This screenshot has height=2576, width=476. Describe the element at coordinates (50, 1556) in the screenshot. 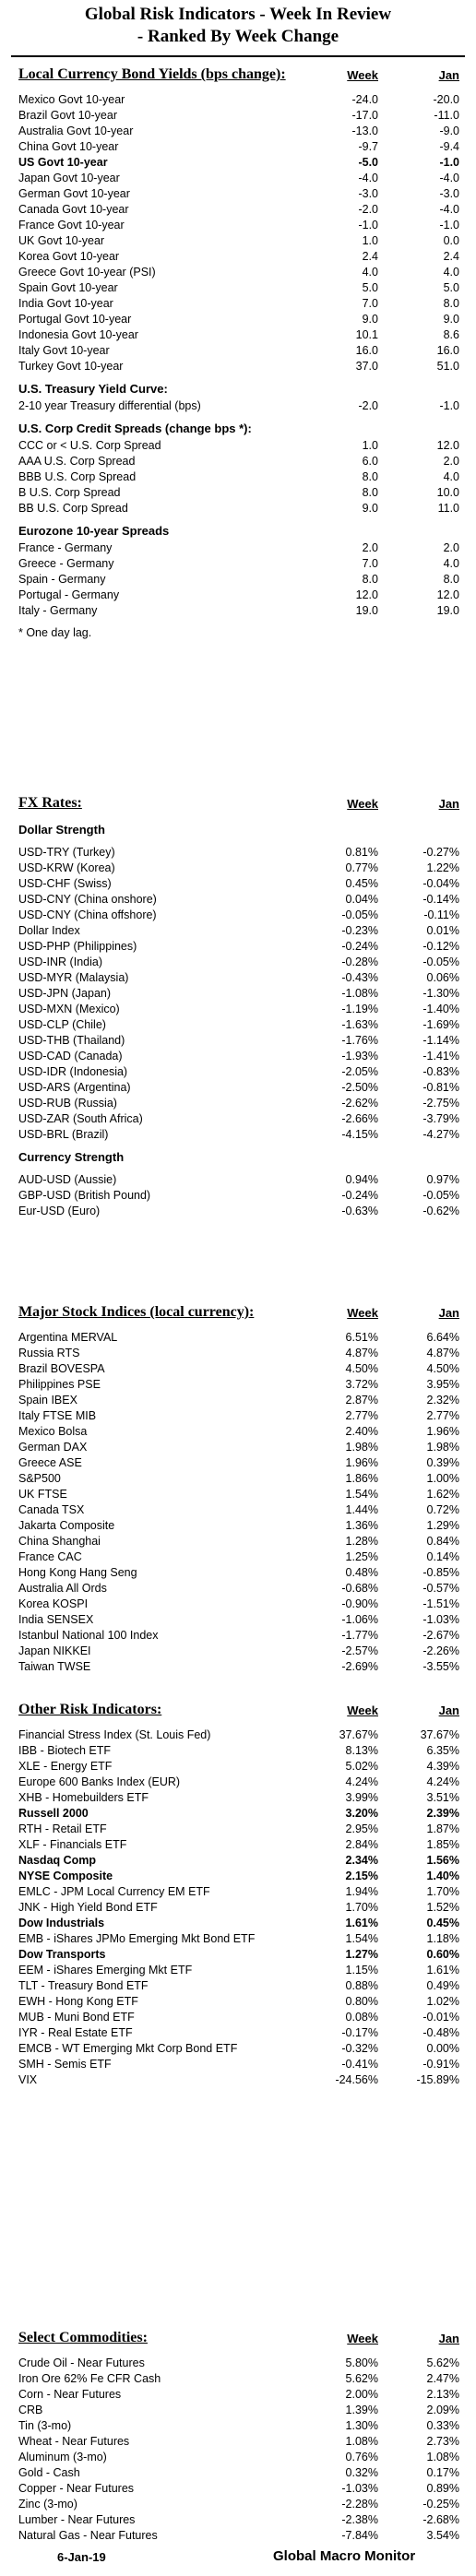

I see `row-label: France CAC` at that location.